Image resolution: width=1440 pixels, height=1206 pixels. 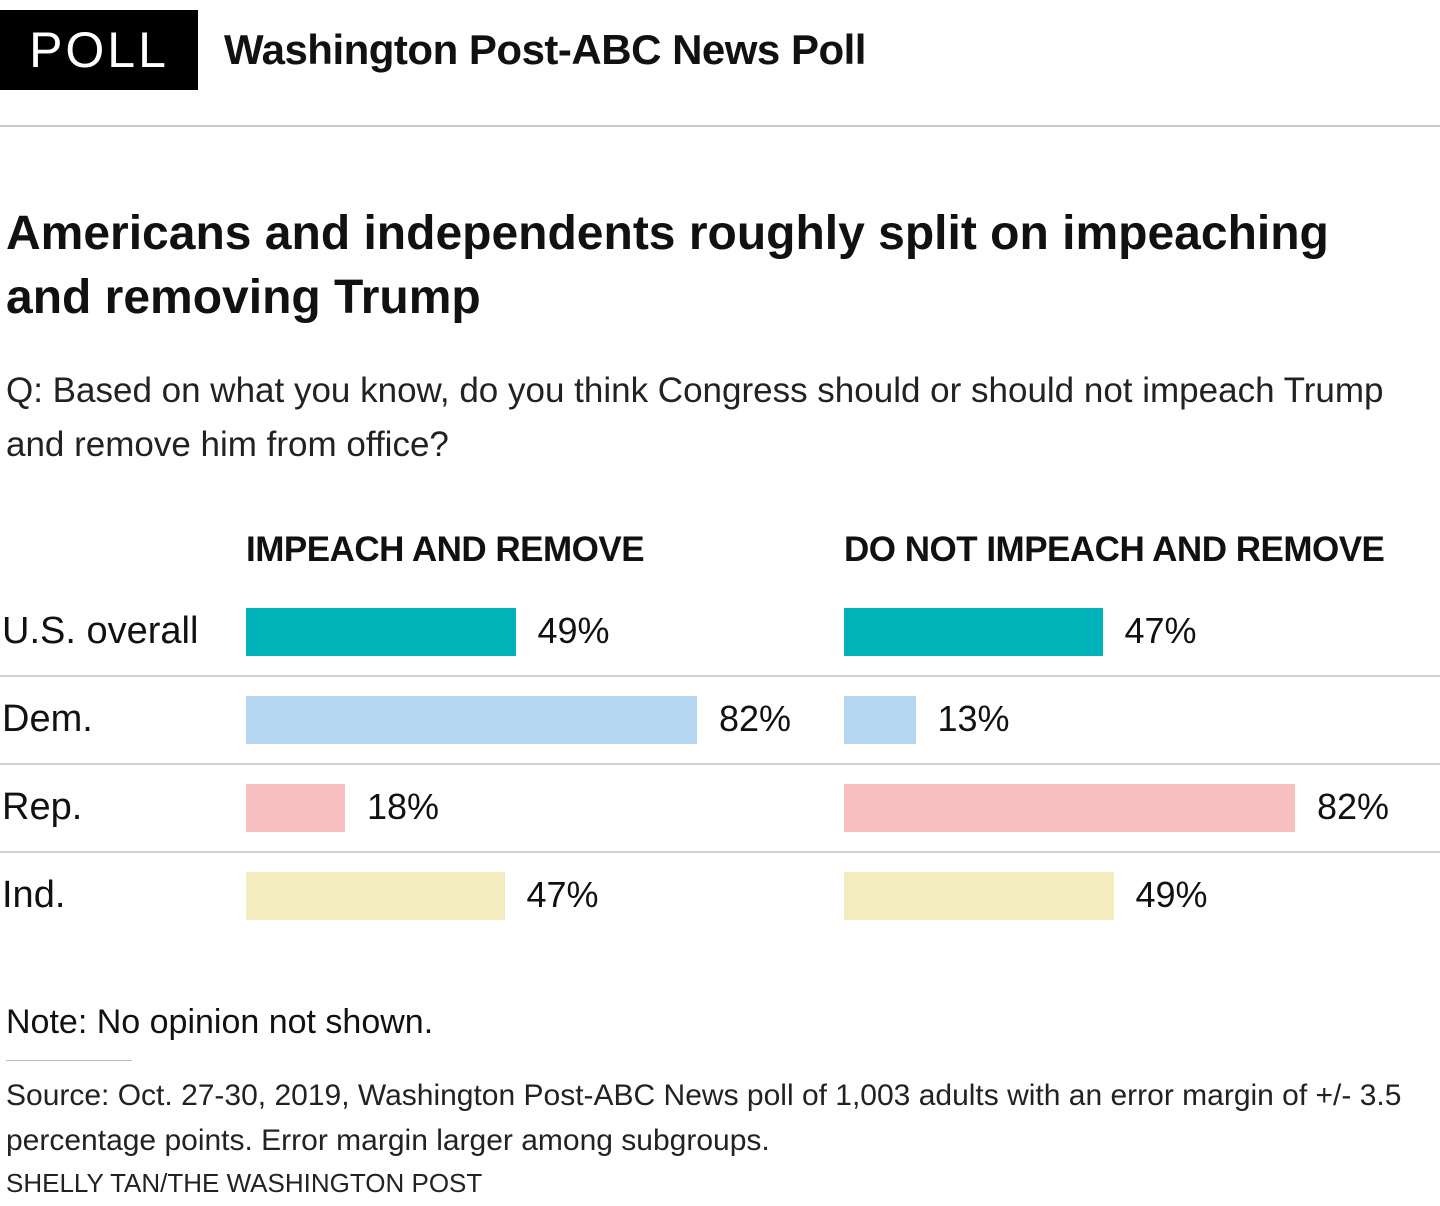 What do you see at coordinates (880, 720) in the screenshot?
I see `bar-do-not-impeach-dem` at bounding box center [880, 720].